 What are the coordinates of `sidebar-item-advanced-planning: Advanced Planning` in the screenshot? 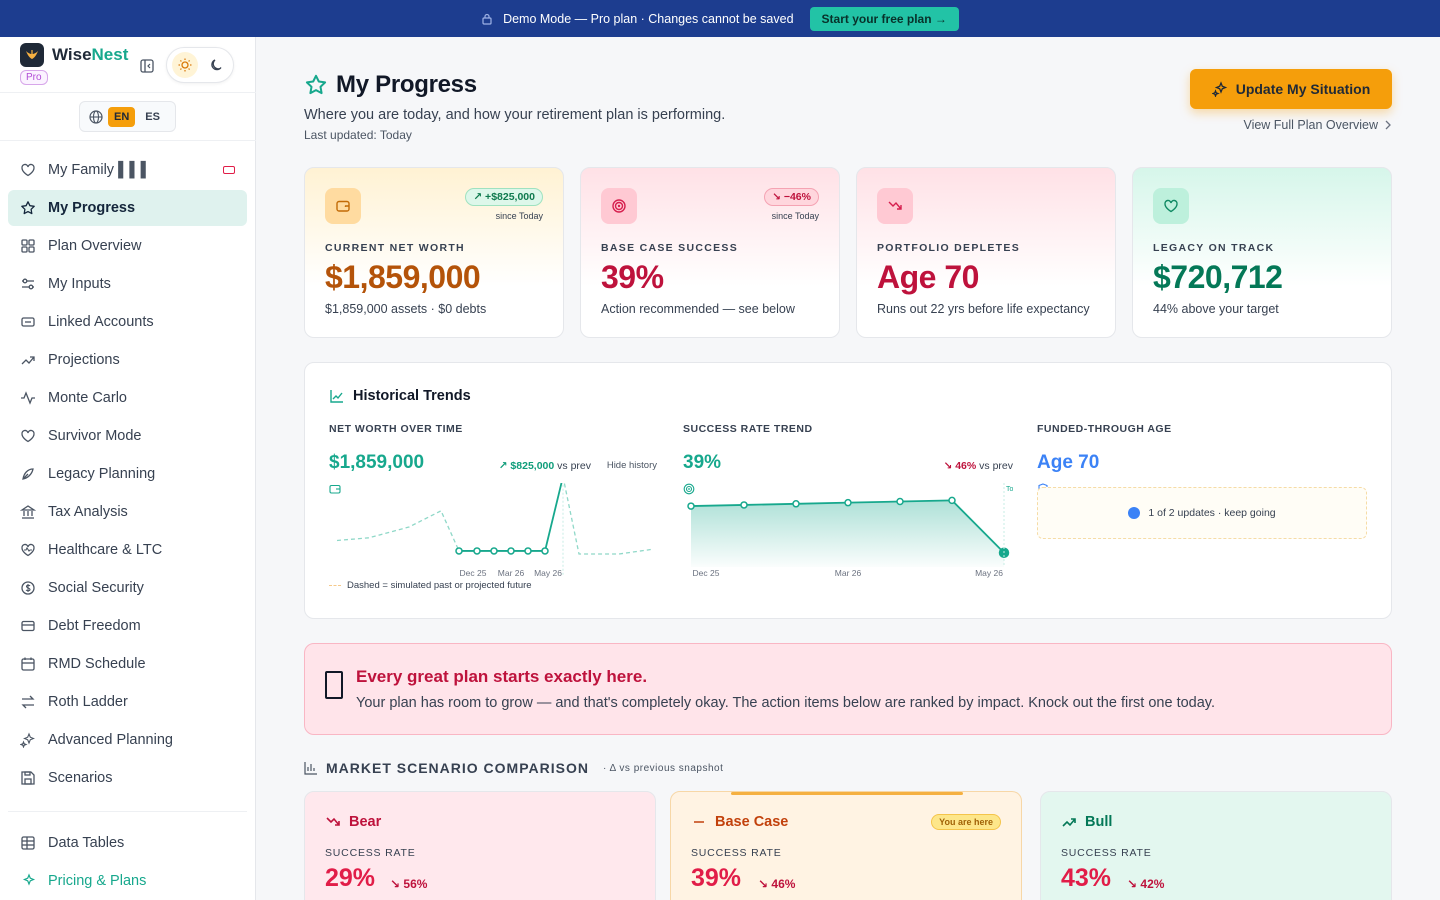 It's located at (127, 740).